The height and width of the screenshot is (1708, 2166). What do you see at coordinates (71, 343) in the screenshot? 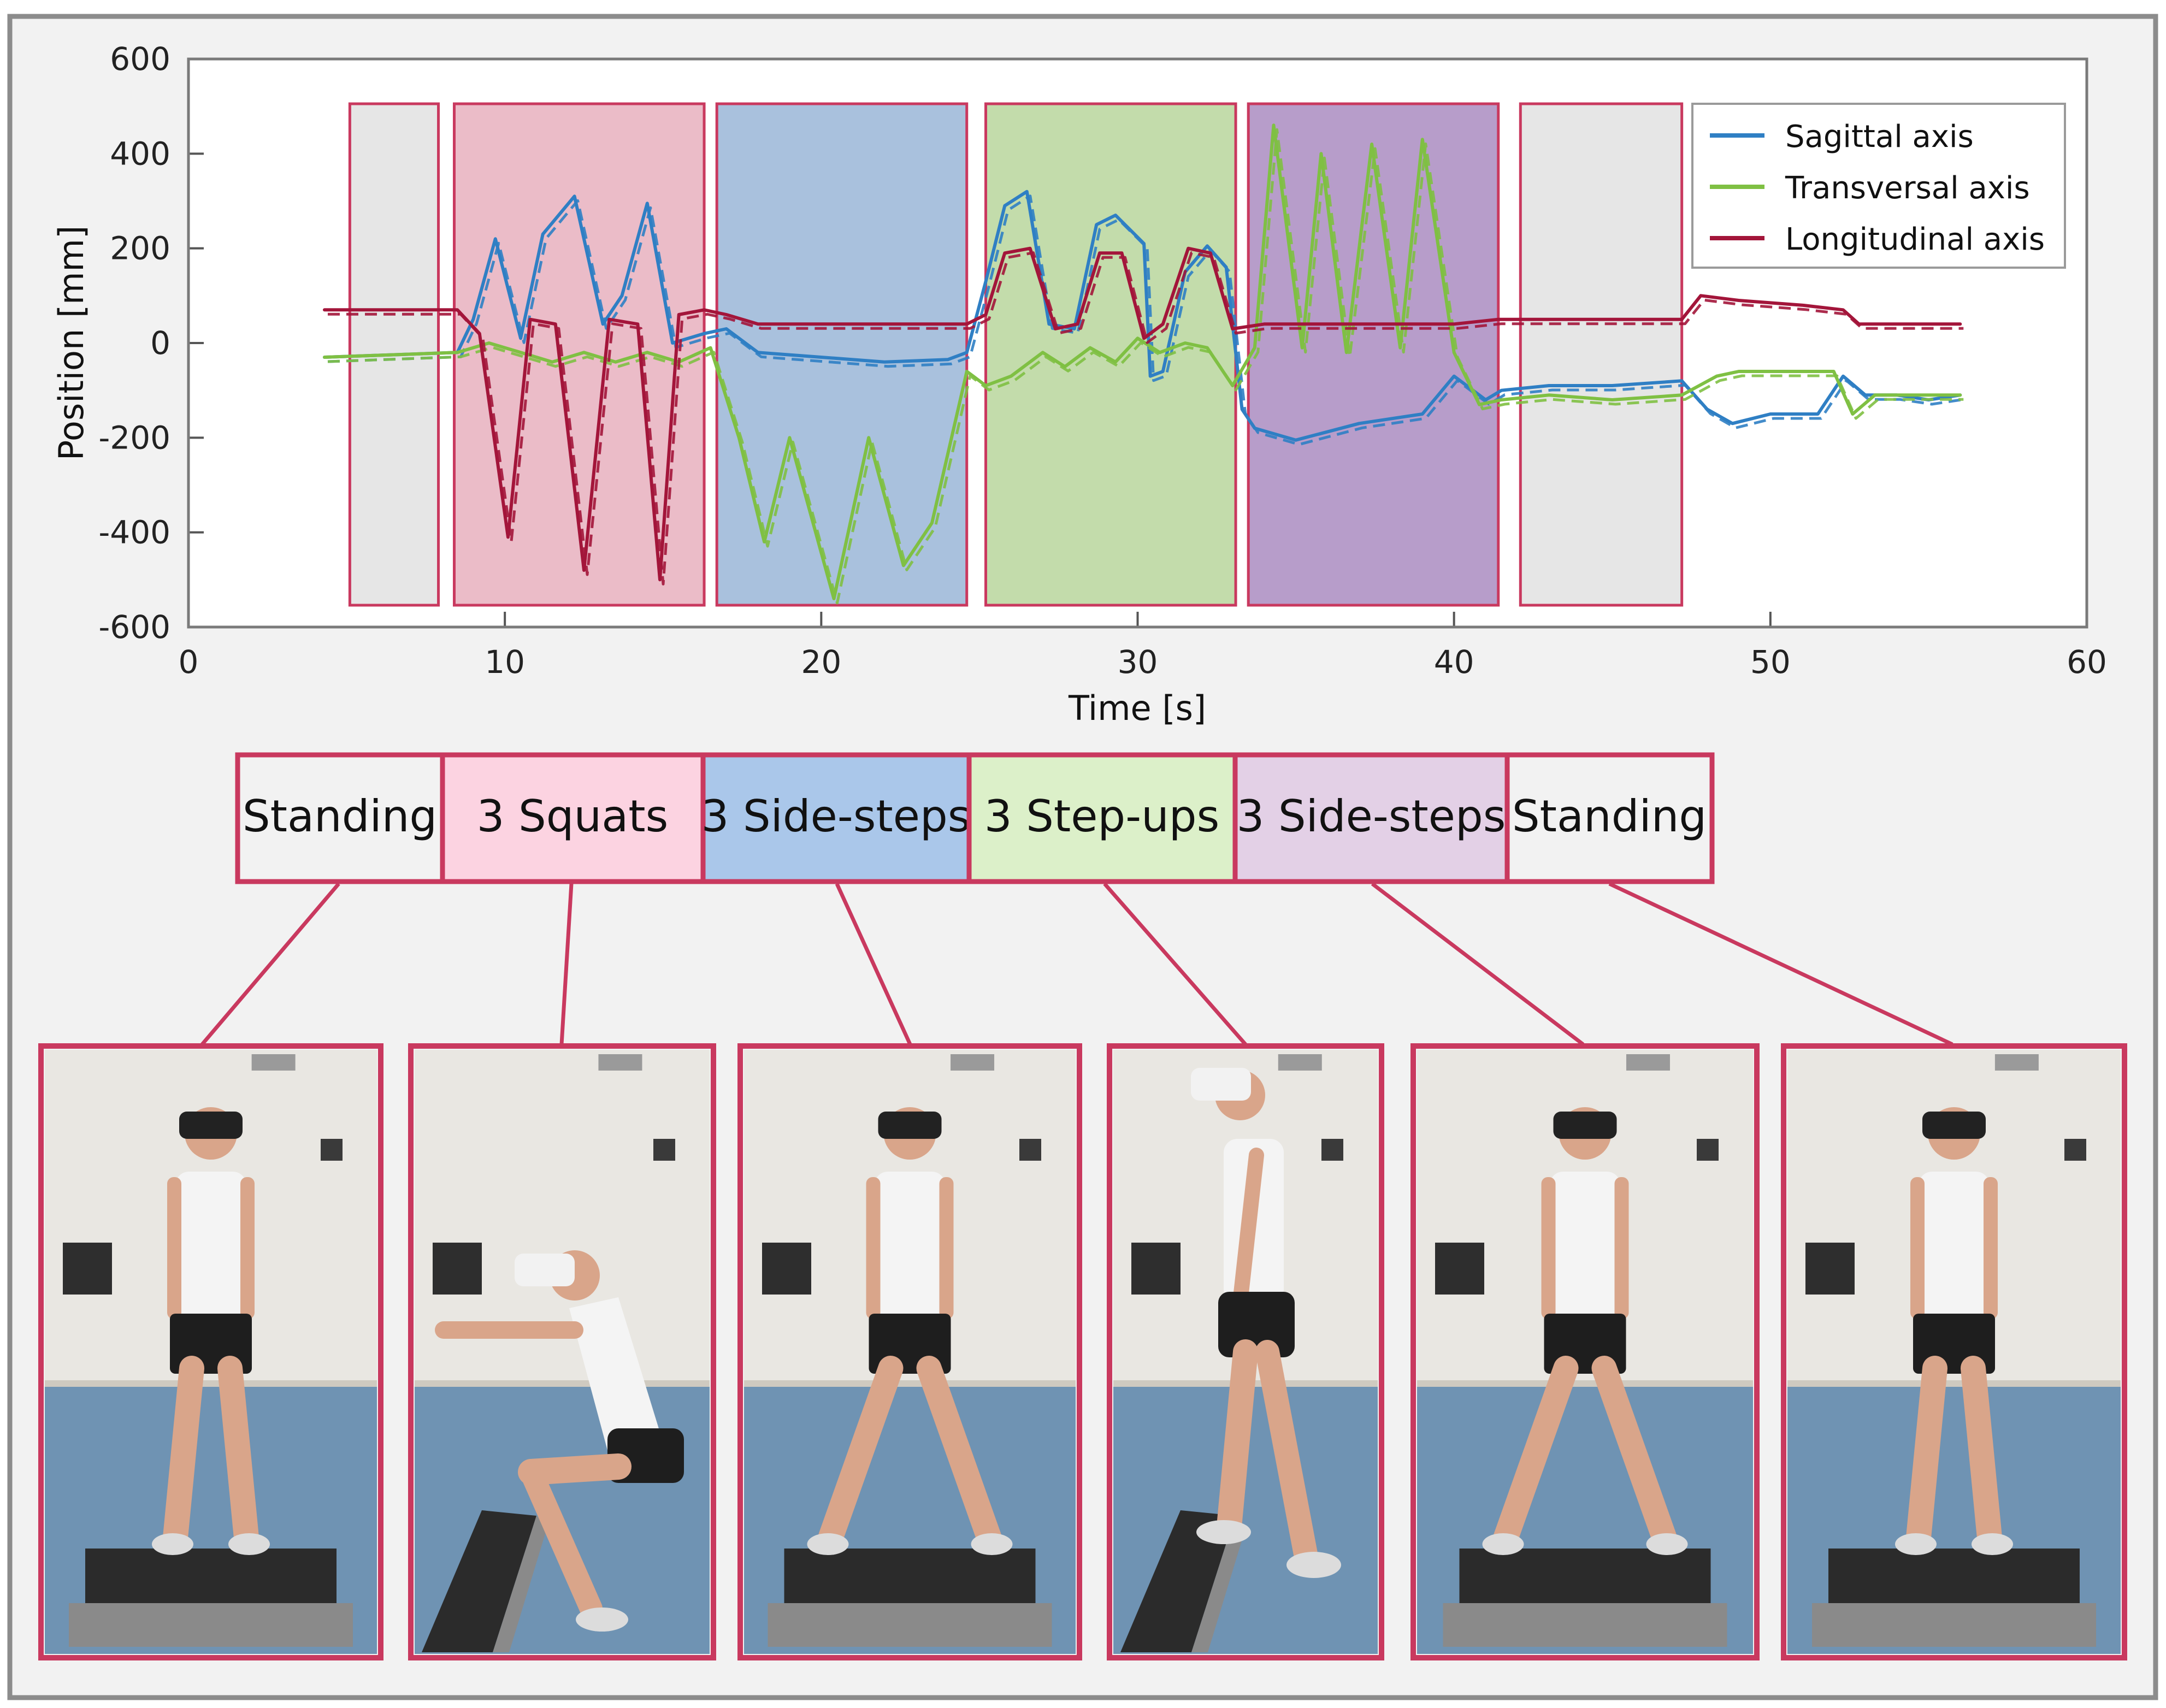
I see `y-axis-title: Position [mm]` at bounding box center [71, 343].